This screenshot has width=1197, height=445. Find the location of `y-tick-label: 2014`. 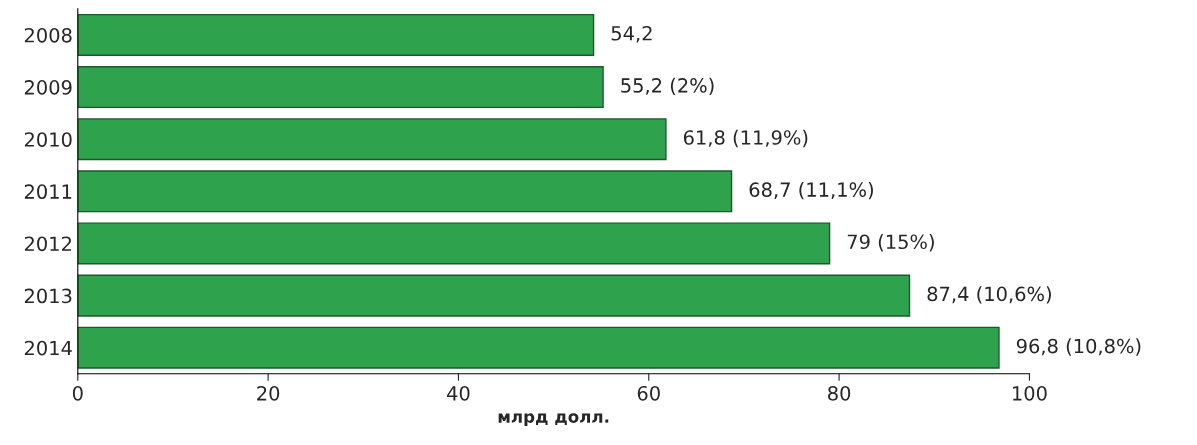

y-tick-label: 2014 is located at coordinates (48, 348).